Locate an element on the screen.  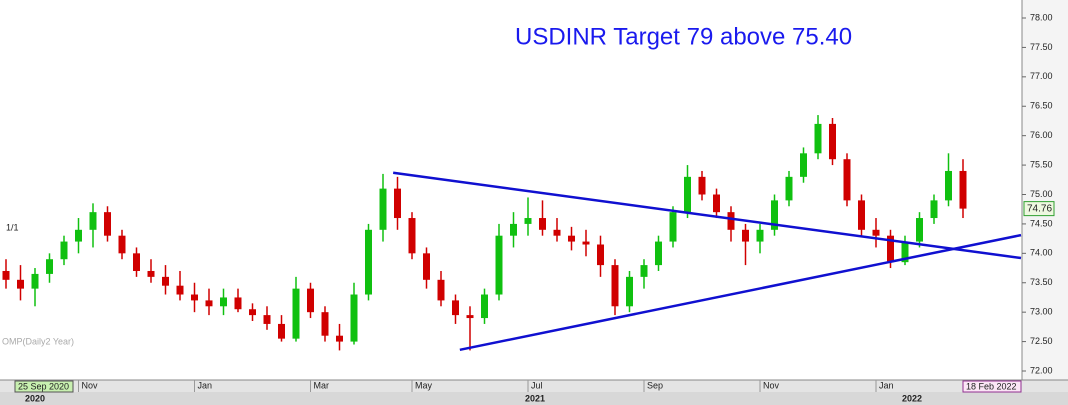
year-label: 2021 is located at coordinates (535, 398).